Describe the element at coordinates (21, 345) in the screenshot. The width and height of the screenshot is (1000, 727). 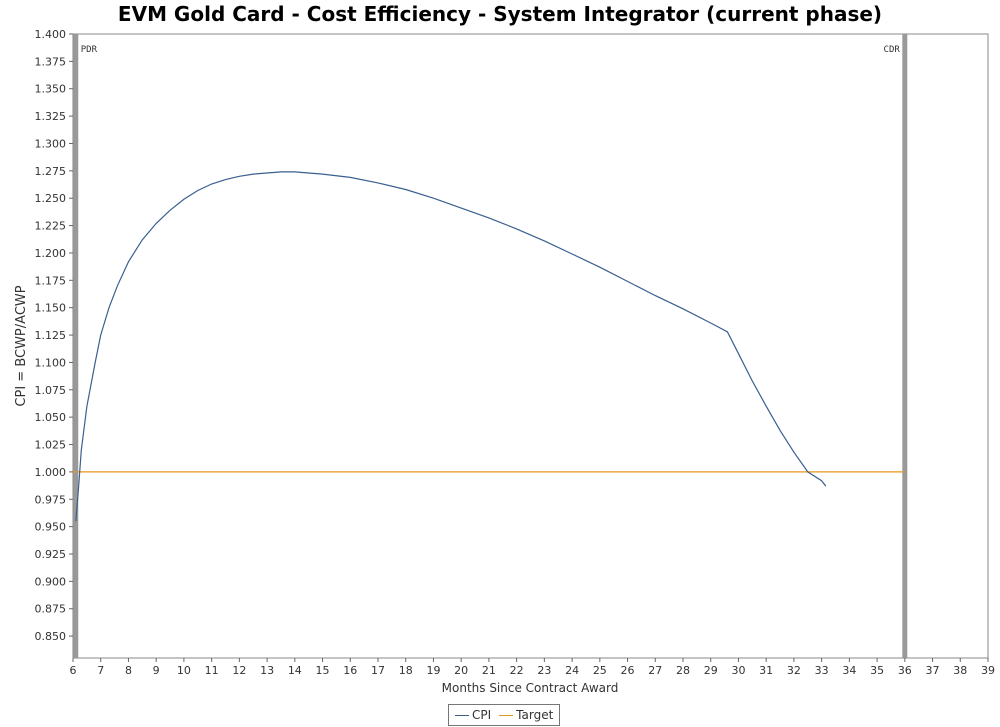
I see `y-axis-title: CPI = BCWP/ACWP` at that location.